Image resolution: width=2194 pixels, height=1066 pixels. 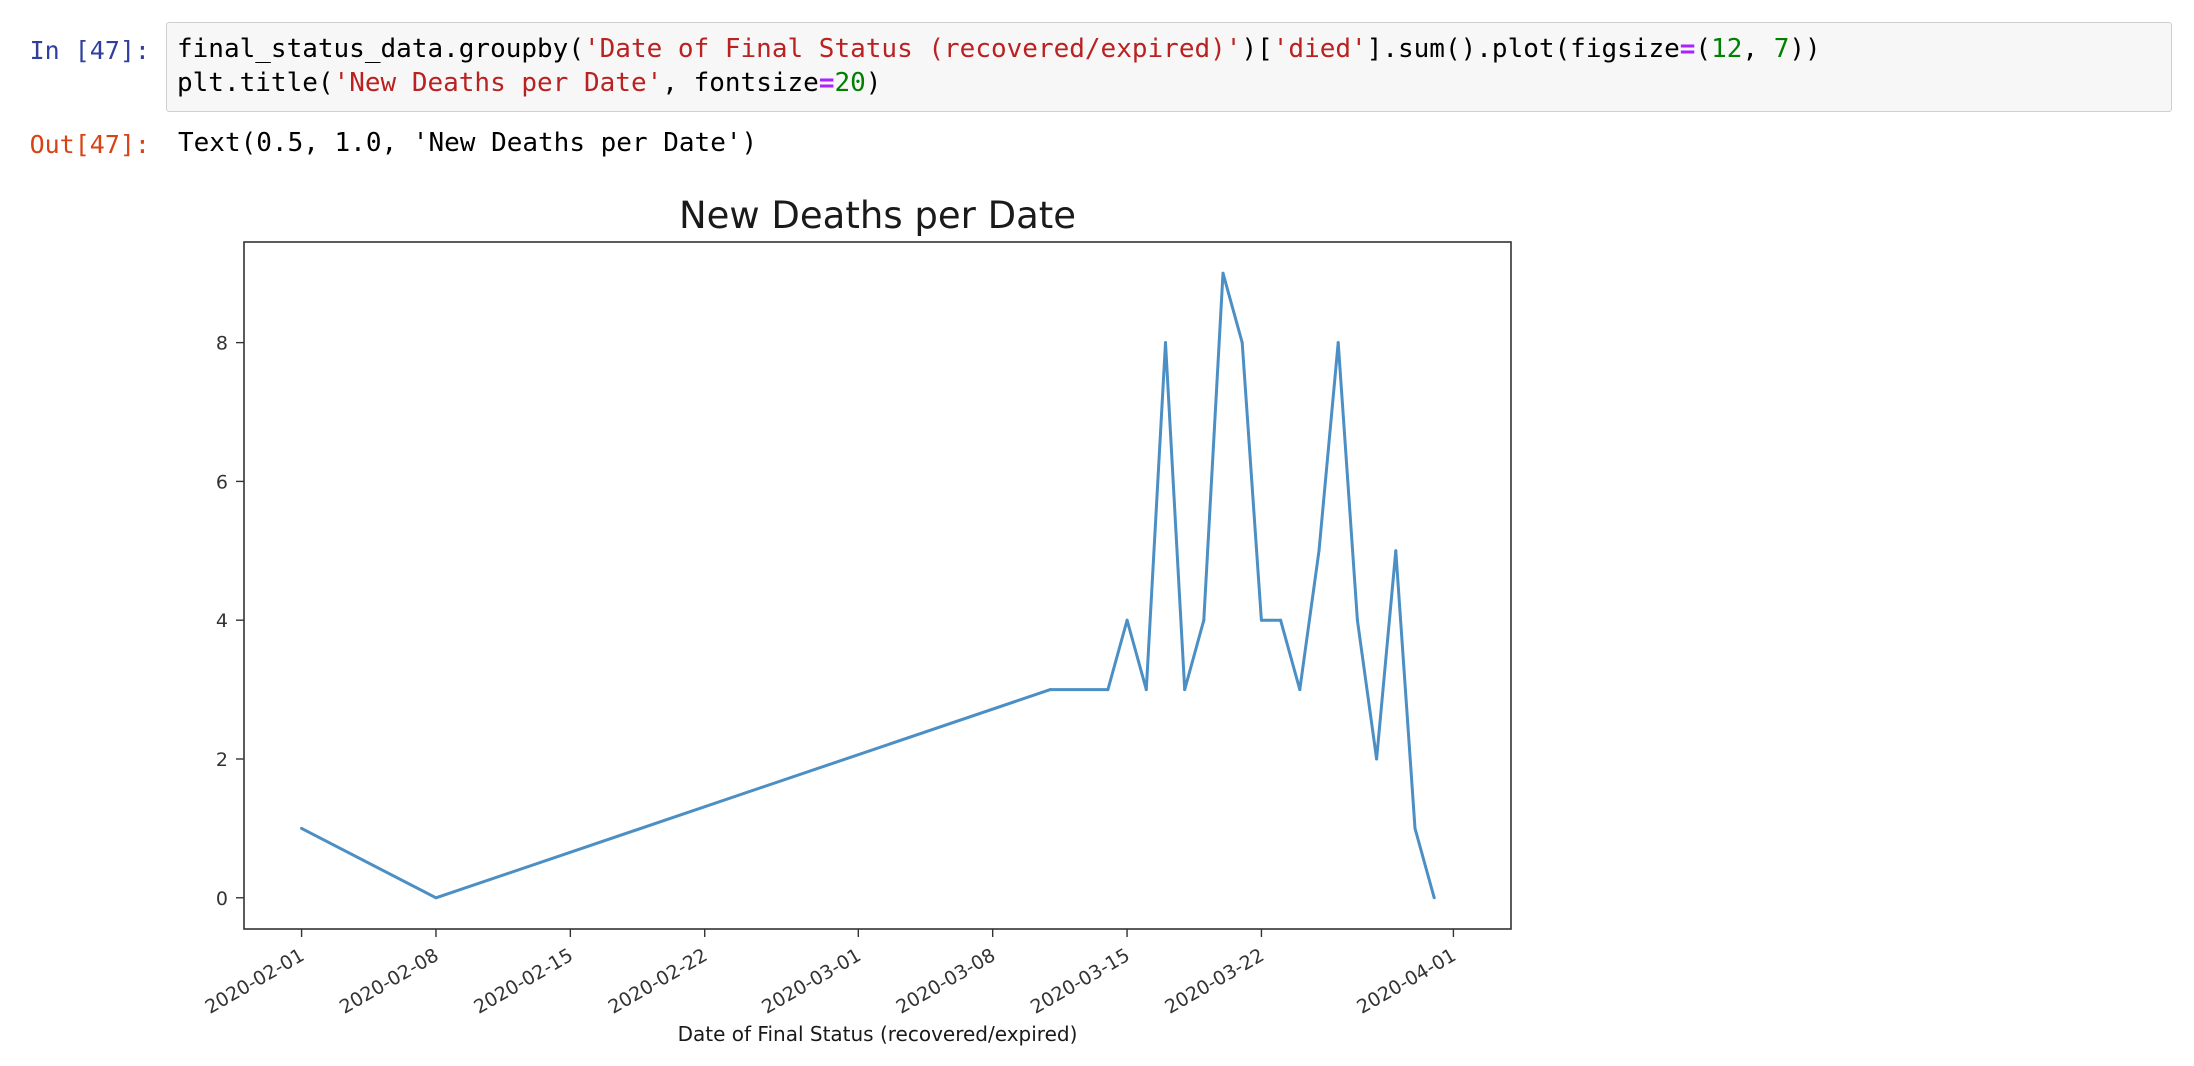 I want to click on code-token: ), so click(x=873, y=83).